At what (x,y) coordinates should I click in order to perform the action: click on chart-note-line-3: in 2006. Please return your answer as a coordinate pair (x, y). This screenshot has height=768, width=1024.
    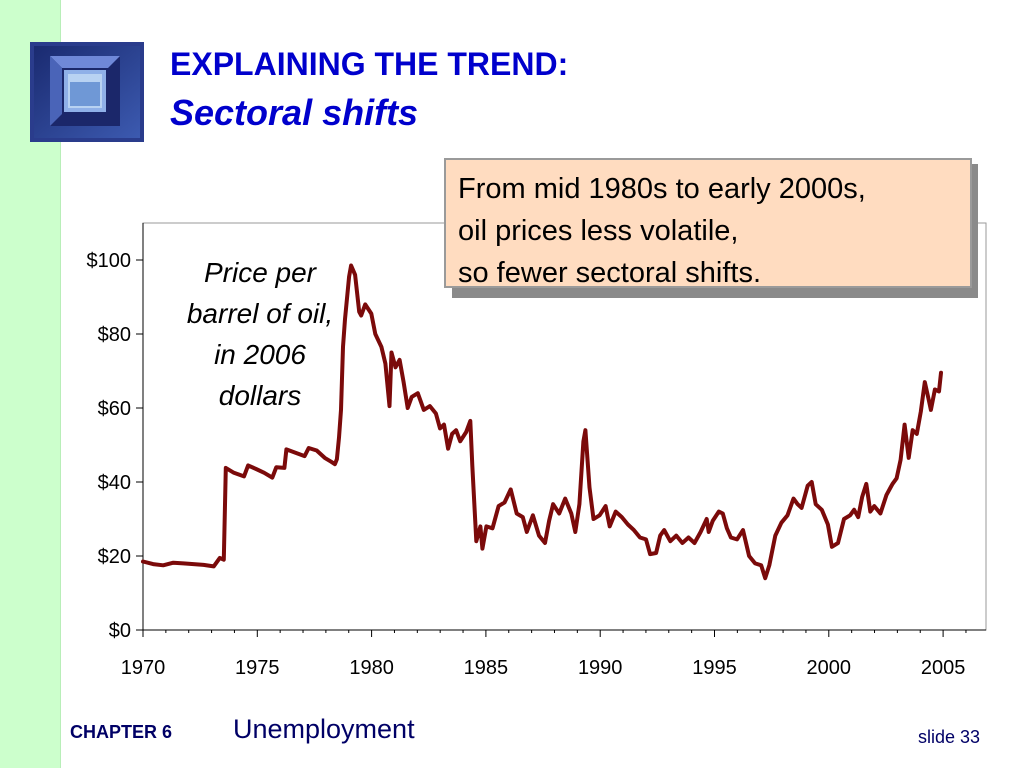
    Looking at the image, I should click on (260, 354).